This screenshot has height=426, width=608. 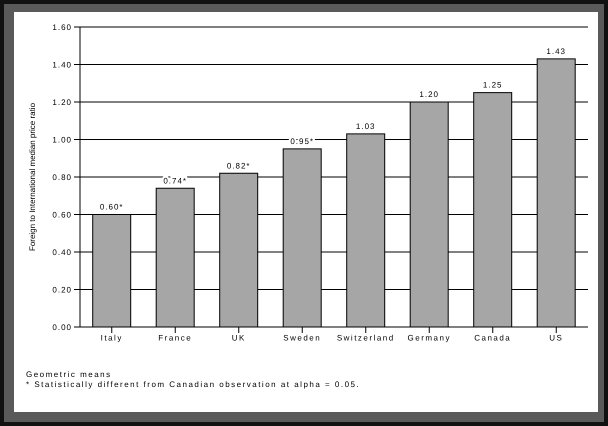 I want to click on x-tick-label: UK, so click(x=239, y=338).